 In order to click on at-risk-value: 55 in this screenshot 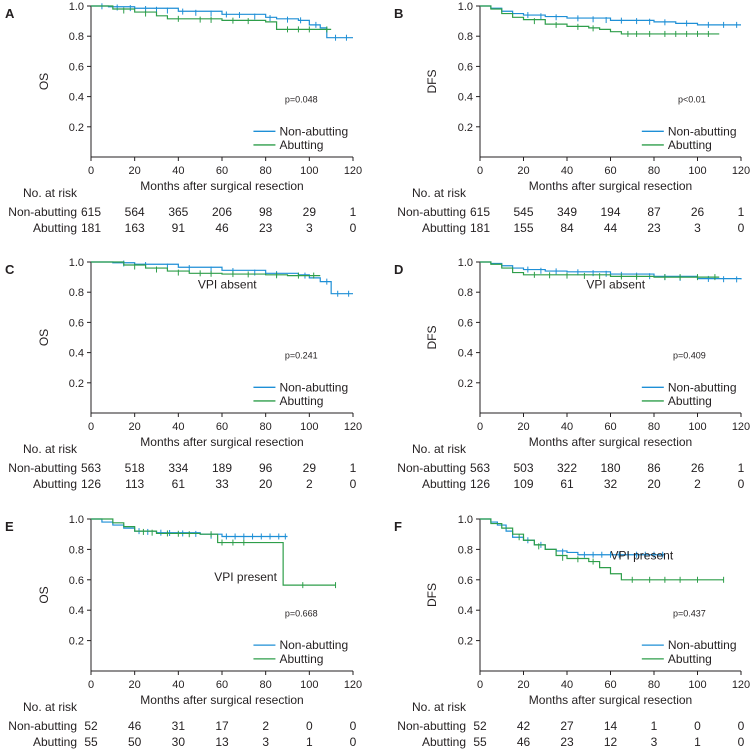, I will do `click(91, 742)`.